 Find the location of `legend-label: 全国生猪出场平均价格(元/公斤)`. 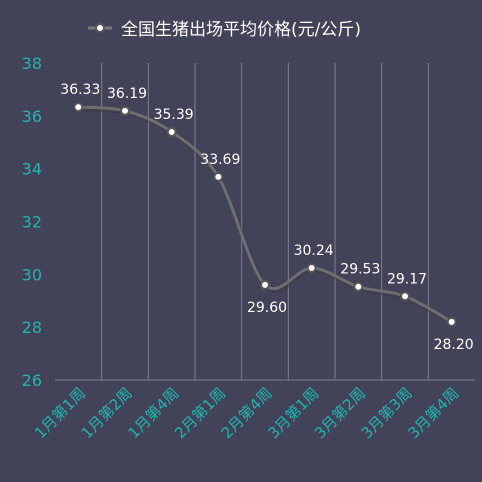

legend-label: 全国生猪出场平均价格(元/公斤) is located at coordinates (241, 30).